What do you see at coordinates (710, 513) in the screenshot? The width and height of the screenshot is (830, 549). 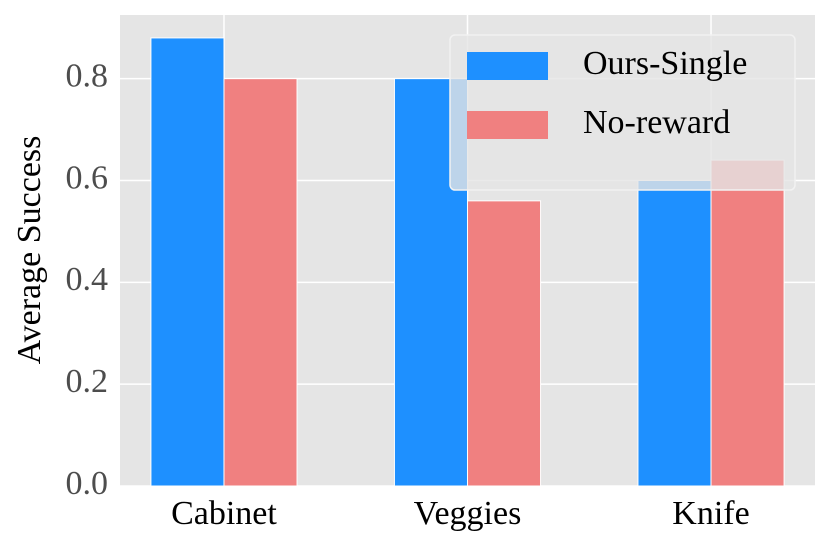 I see `x-tick-label: Knife` at bounding box center [710, 513].